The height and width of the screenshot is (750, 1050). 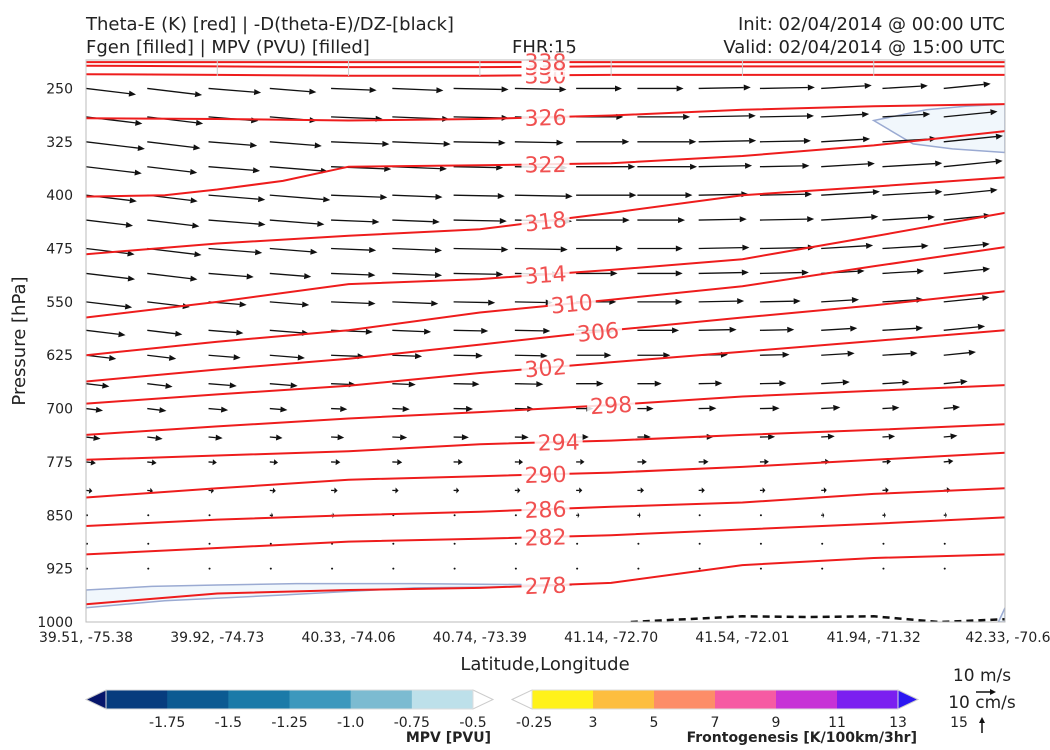 I want to click on contour-label-306: 306, so click(x=598, y=333).